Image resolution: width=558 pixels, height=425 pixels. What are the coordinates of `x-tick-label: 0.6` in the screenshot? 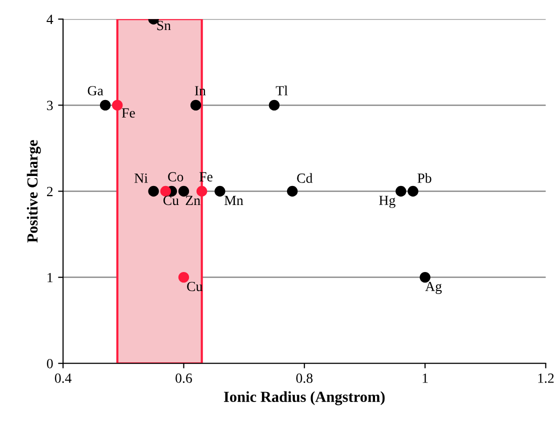 It's located at (184, 378).